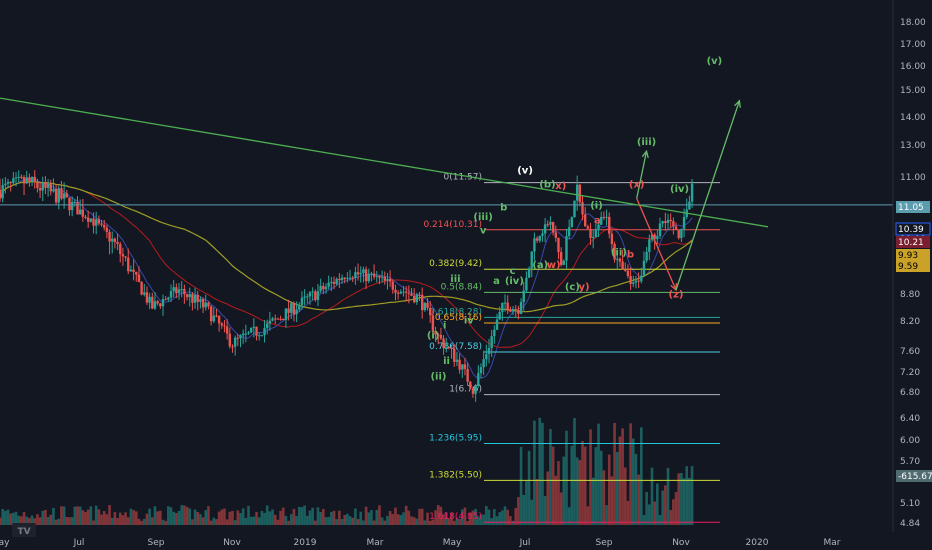  Describe the element at coordinates (913, 118) in the screenshot. I see `price-tick-label: 14.00` at that location.